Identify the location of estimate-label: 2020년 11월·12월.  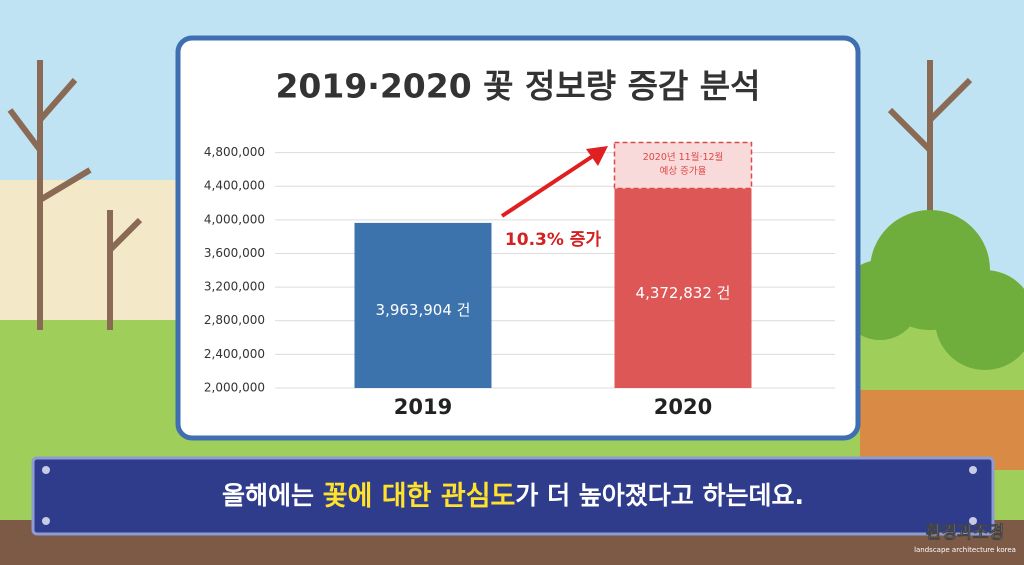
(683, 157).